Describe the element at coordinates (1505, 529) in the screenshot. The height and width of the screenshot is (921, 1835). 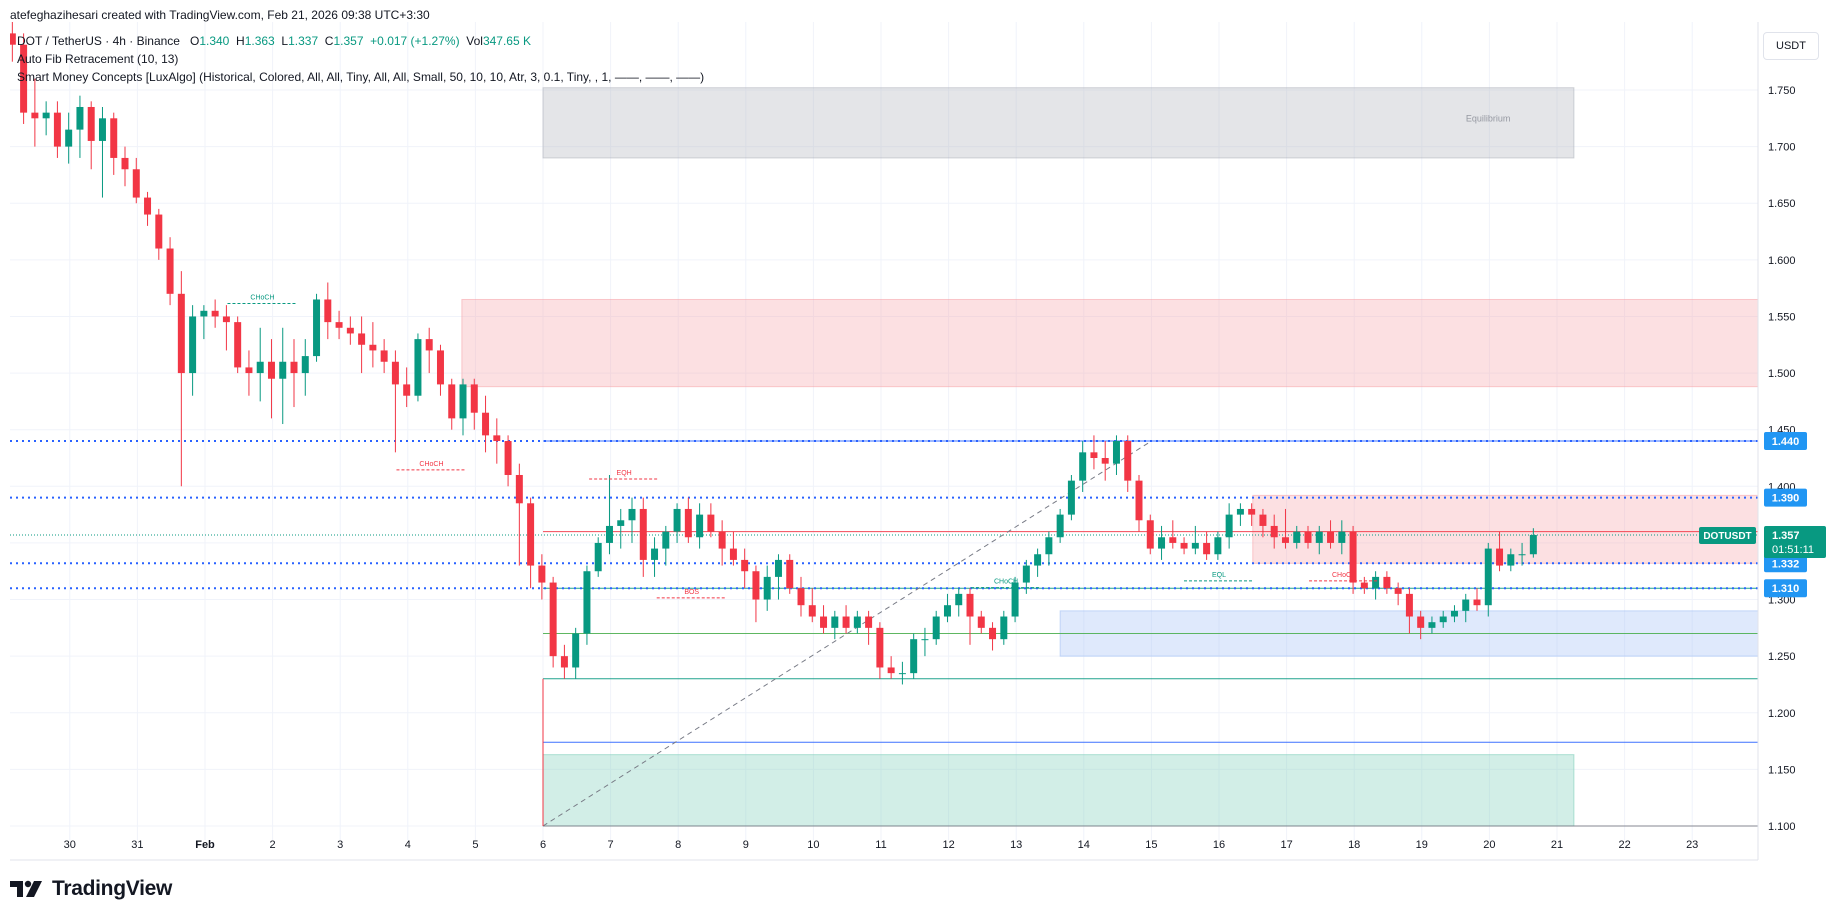
I see `zone-bearish-ob` at that location.